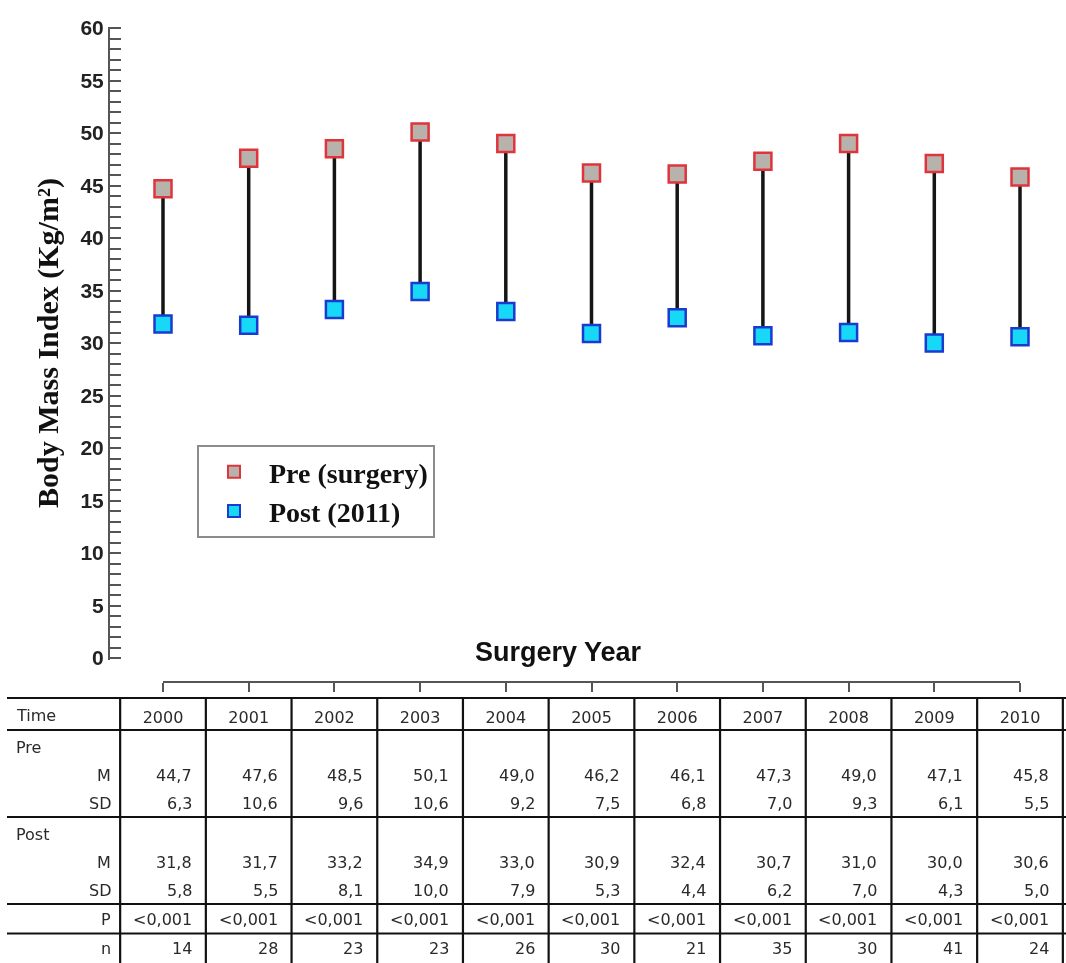 This screenshot has height=963, width=1066. Describe the element at coordinates (688, 862) in the screenshot. I see `text: 32,4` at that location.